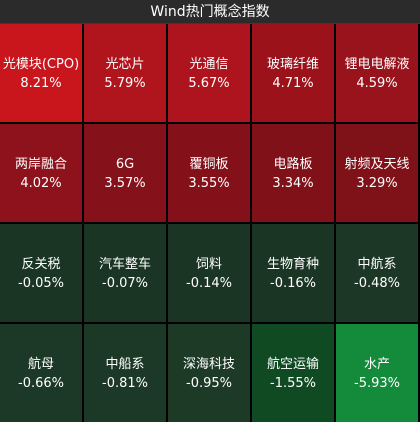 This screenshot has width=420, height=422. I want to click on concept-name: 6G, so click(125, 164).